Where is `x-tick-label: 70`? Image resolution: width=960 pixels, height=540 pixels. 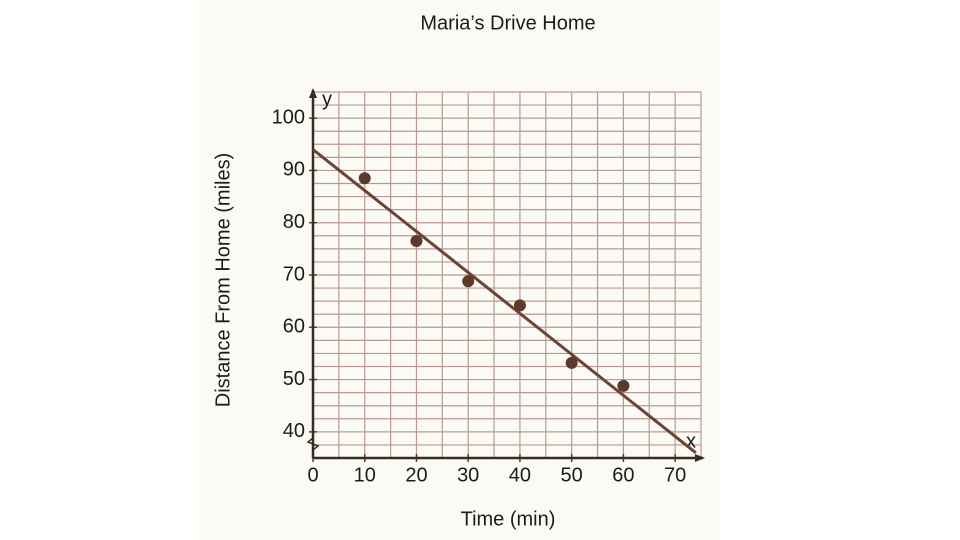 x-tick-label: 70 is located at coordinates (675, 475).